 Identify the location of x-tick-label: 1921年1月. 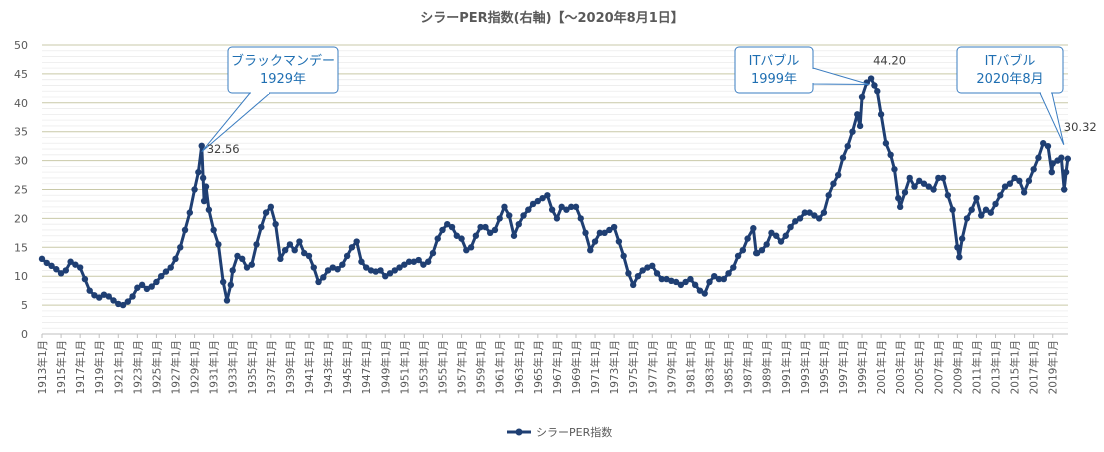
(118, 367).